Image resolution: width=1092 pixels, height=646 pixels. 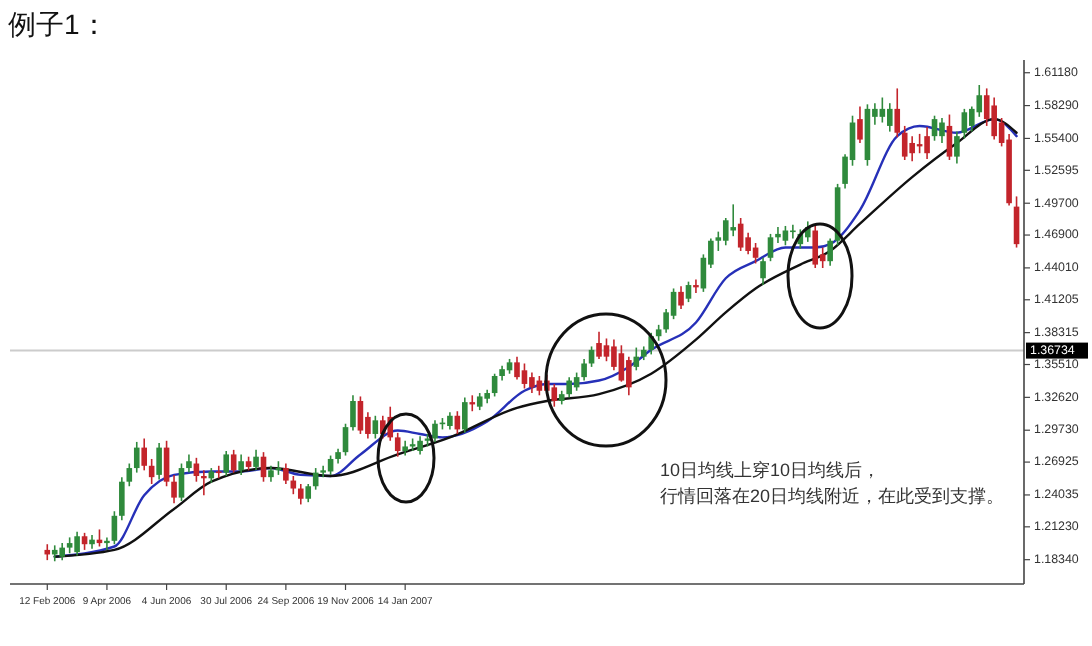 I want to click on annotation: 10日均线上穿10日均线后，, so click(x=770, y=470).